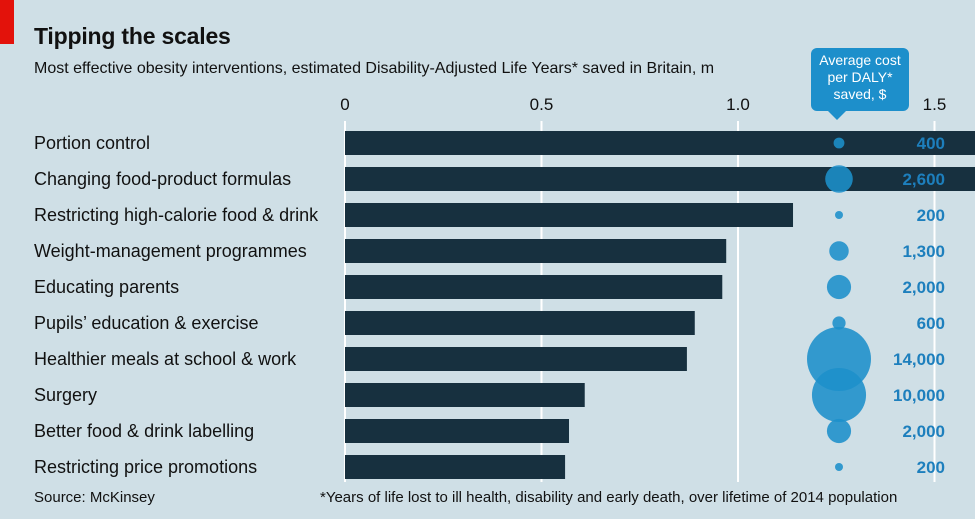 Image resolution: width=975 pixels, height=519 pixels. I want to click on category-label: Educating parents, so click(106, 287).